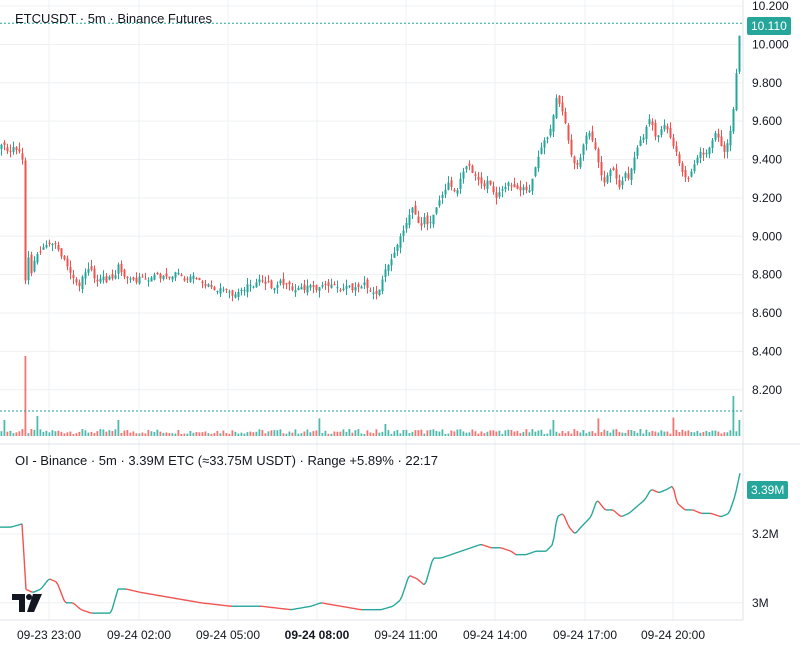 The width and height of the screenshot is (800, 650). What do you see at coordinates (767, 275) in the screenshot?
I see `price-tick-label: 8.800` at bounding box center [767, 275].